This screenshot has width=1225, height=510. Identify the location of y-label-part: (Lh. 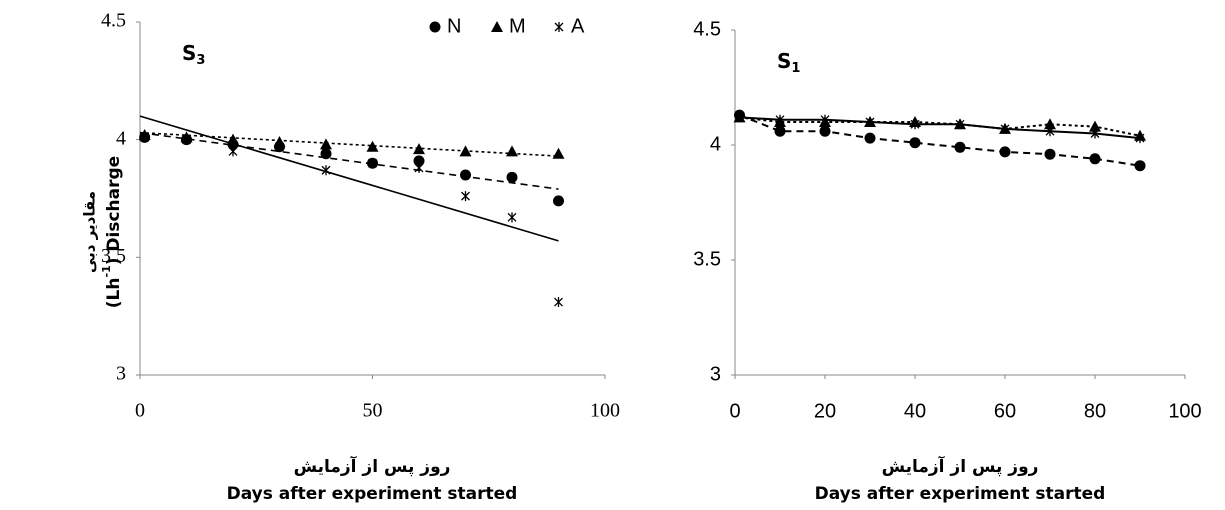
(114, 293).